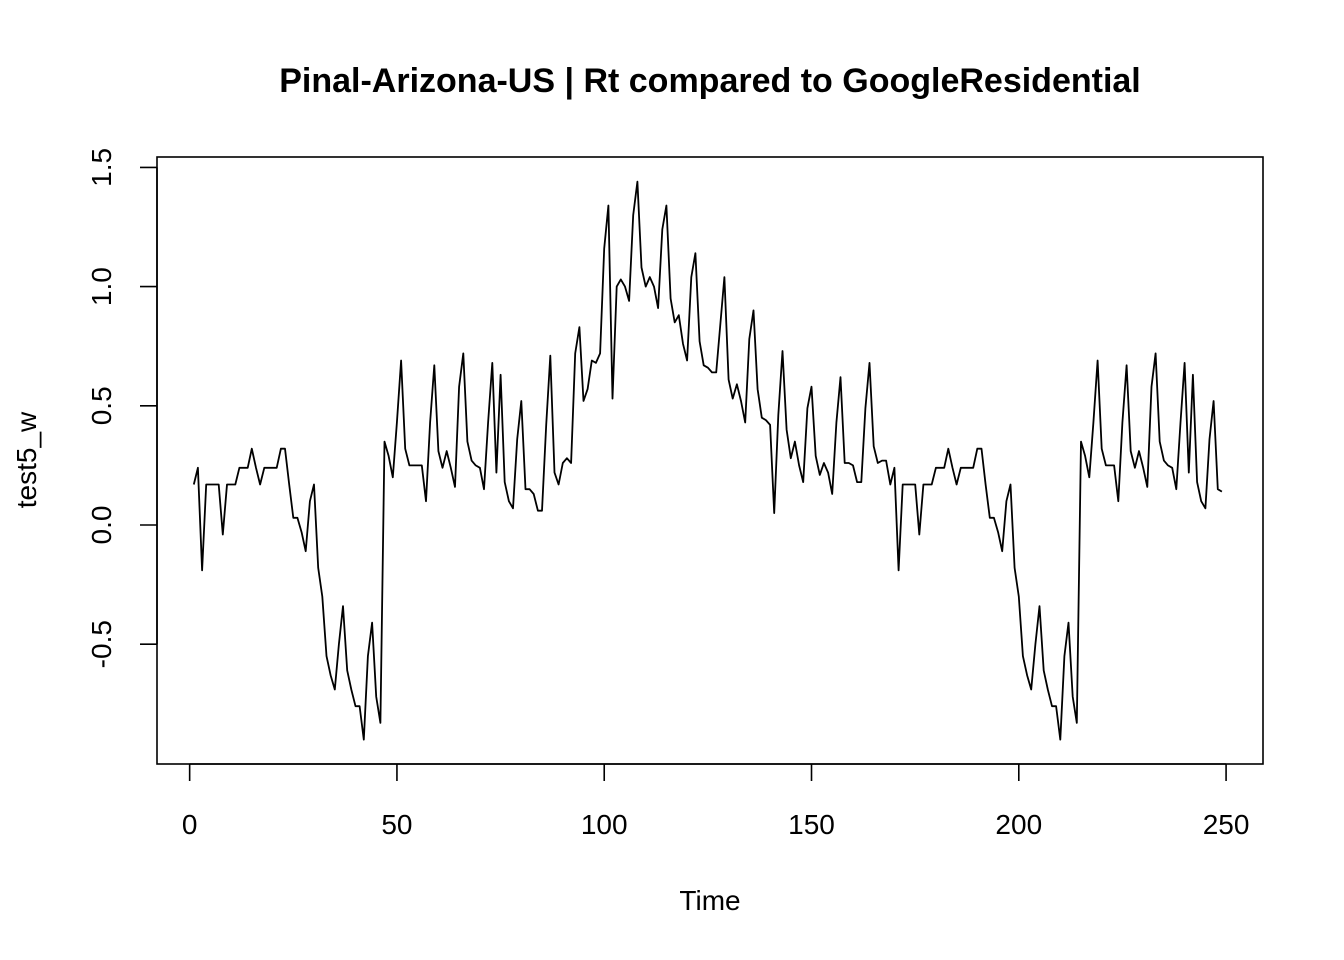 Image resolution: width=1344 pixels, height=960 pixels. Describe the element at coordinates (101, 167) in the screenshot. I see `y-tick-label: 1.5` at that location.